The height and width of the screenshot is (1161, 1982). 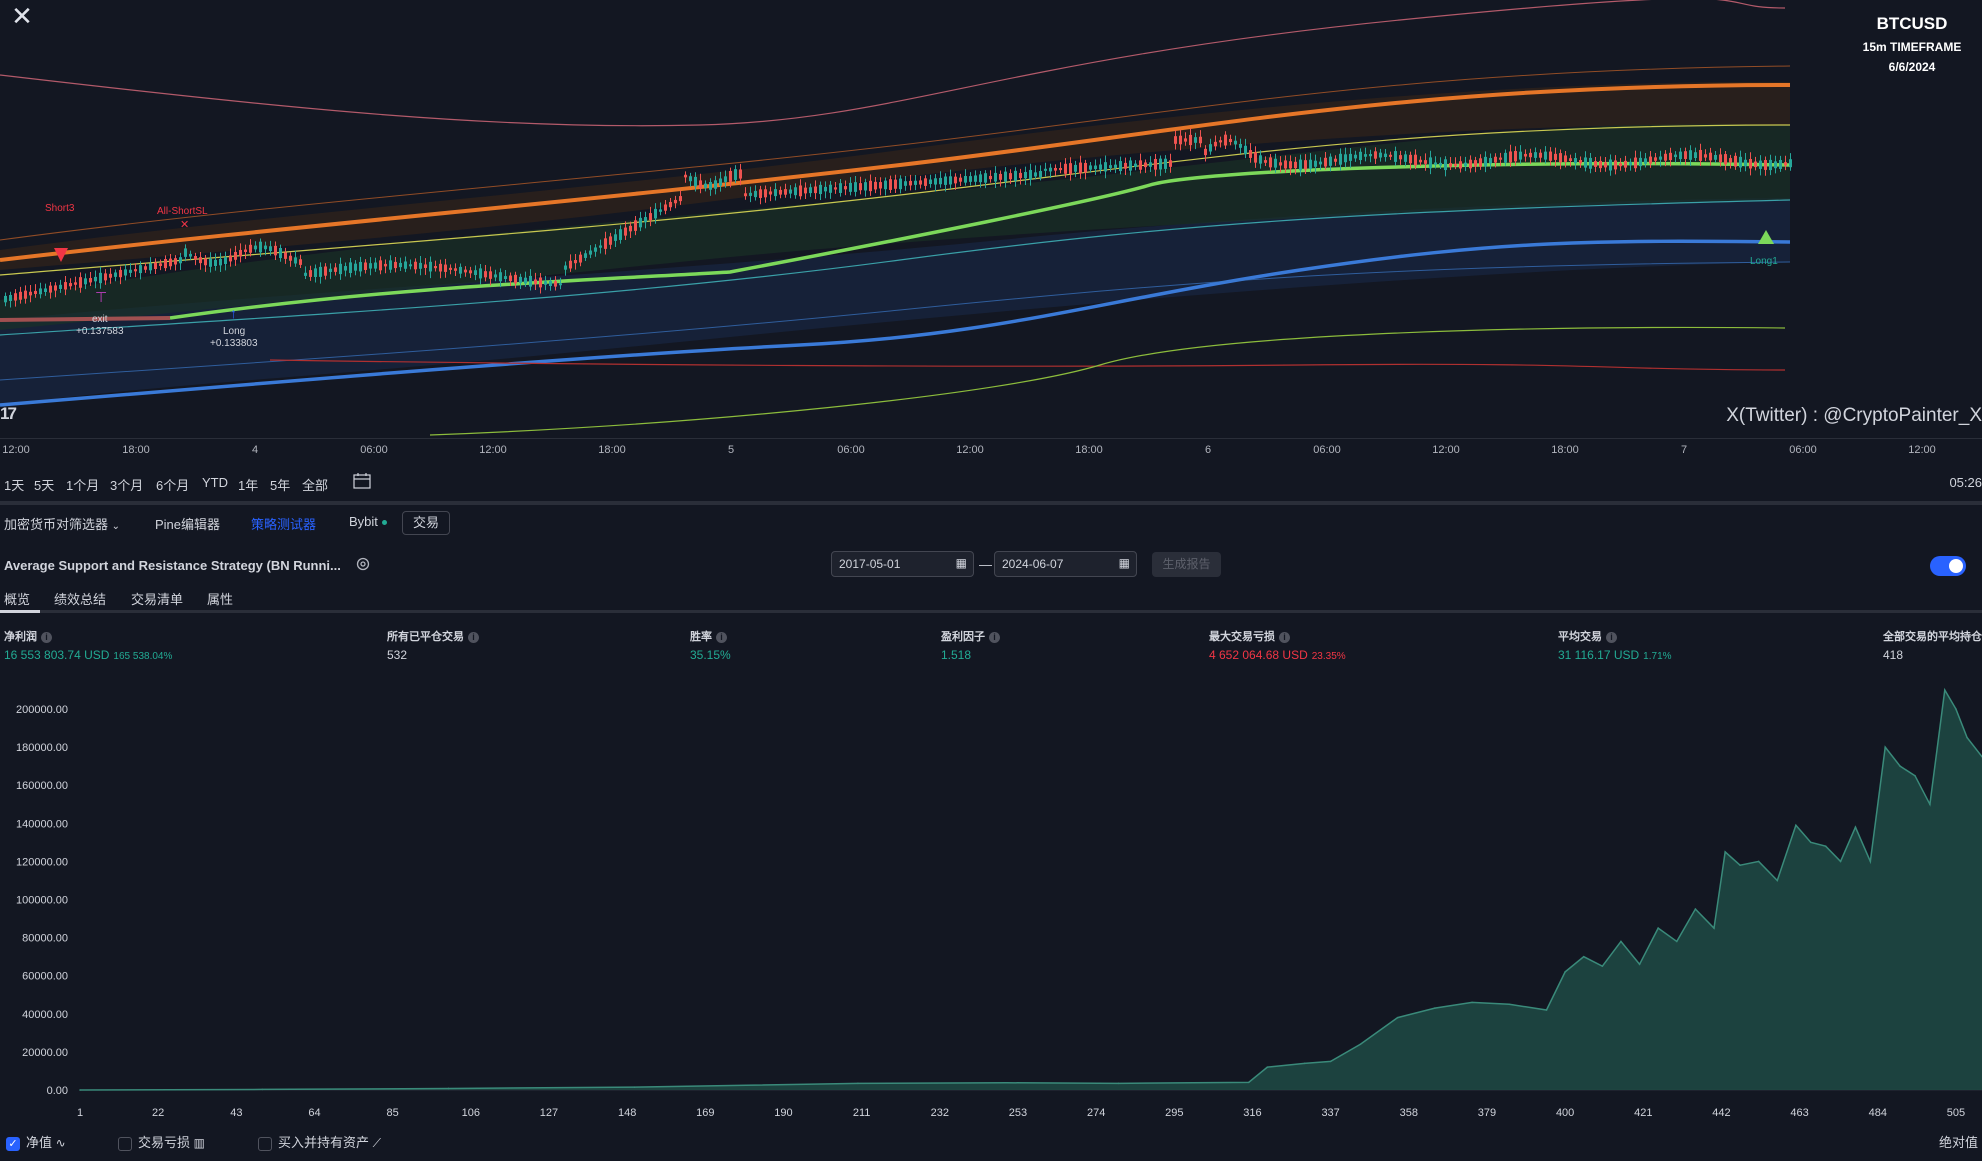 I want to click on symbol-info: BTCUSD 15m TIMEFRAME 6/6/2024, so click(x=1912, y=37).